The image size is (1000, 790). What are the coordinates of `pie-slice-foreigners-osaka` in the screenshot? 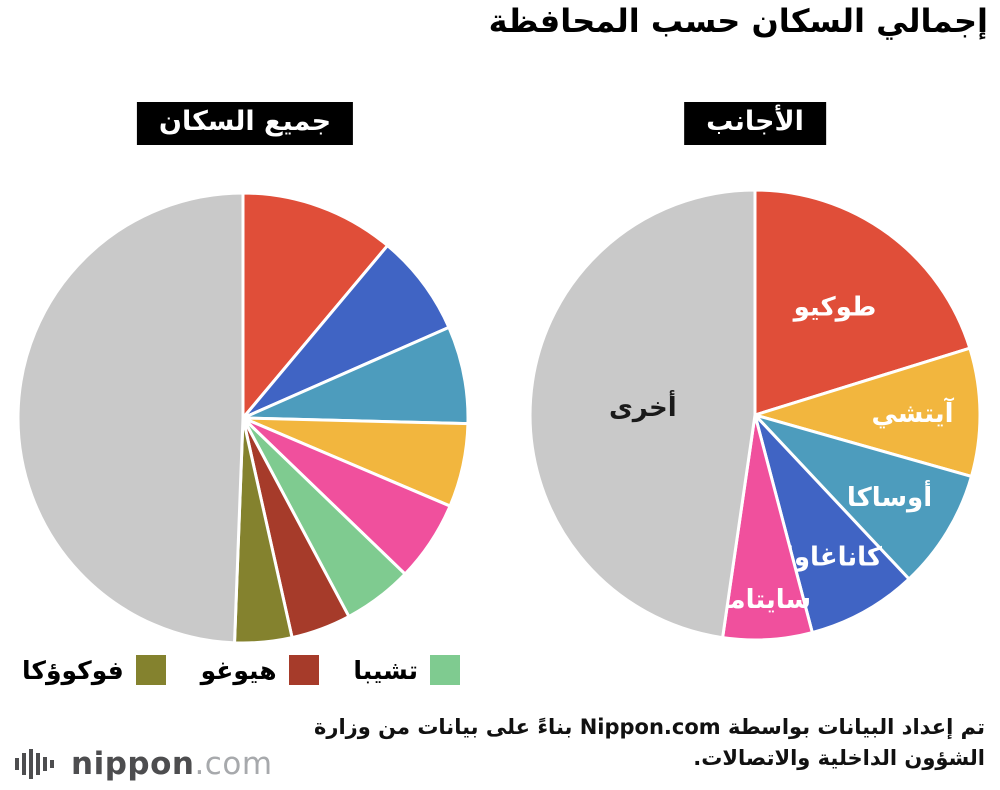 It's located at (863, 497).